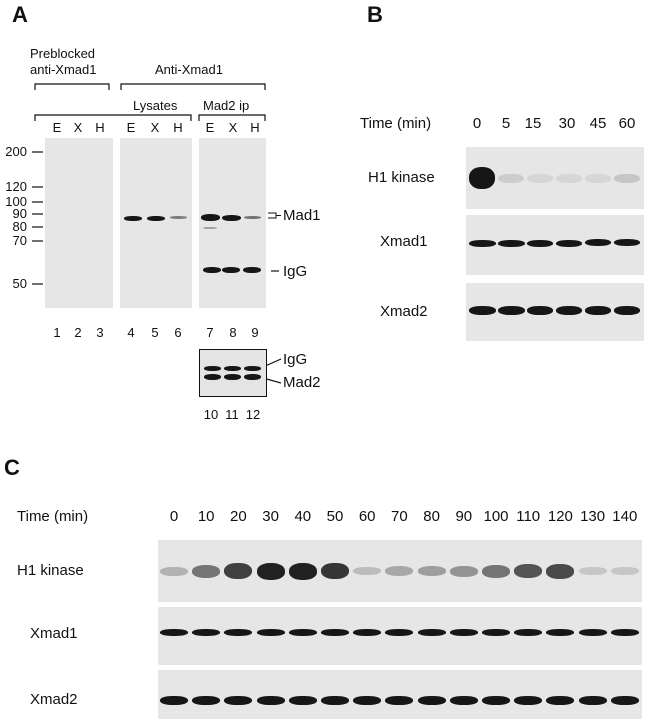 This screenshot has width=647, height=719. Describe the element at coordinates (528, 516) in the screenshot. I see `panel-c-time-110: 110` at that location.